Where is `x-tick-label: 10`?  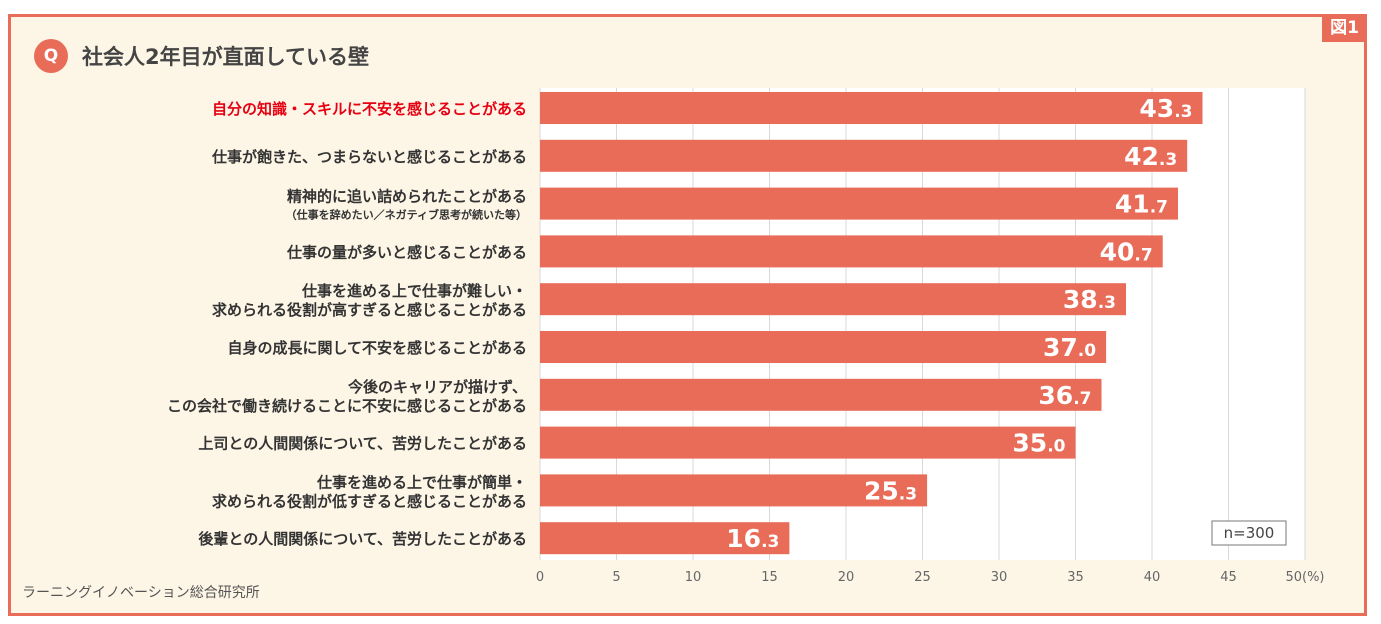 x-tick-label: 10 is located at coordinates (693, 577).